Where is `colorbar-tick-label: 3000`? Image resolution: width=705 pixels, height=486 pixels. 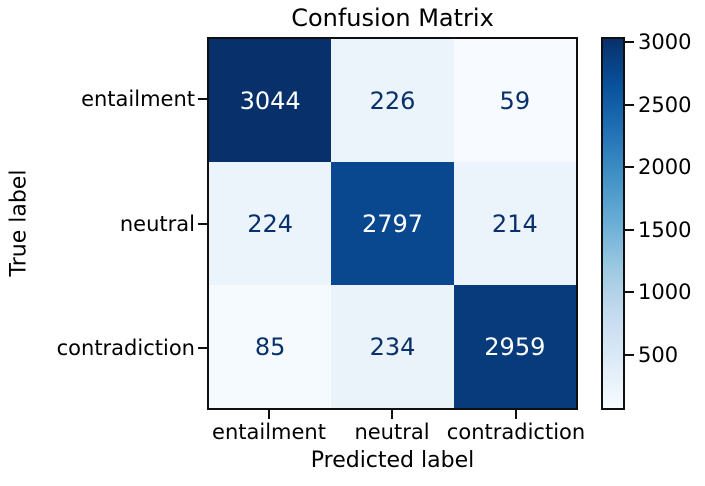
colorbar-tick-label: 3000 is located at coordinates (665, 42).